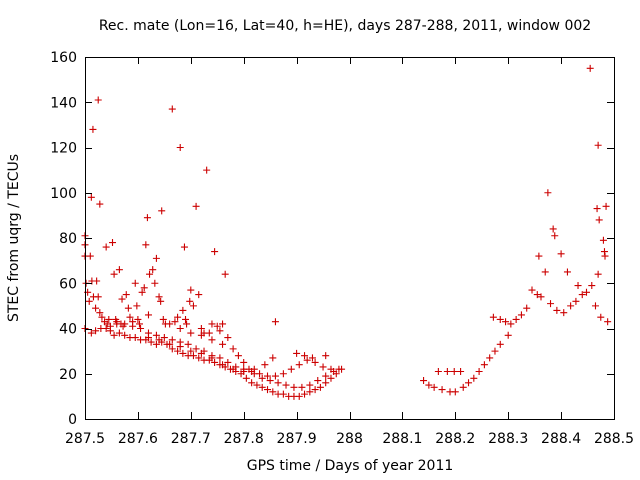 Image resolution: width=640 pixels, height=480 pixels. What do you see at coordinates (63, 149) in the screenshot?
I see `y-tick-label: 120` at bounding box center [63, 149].